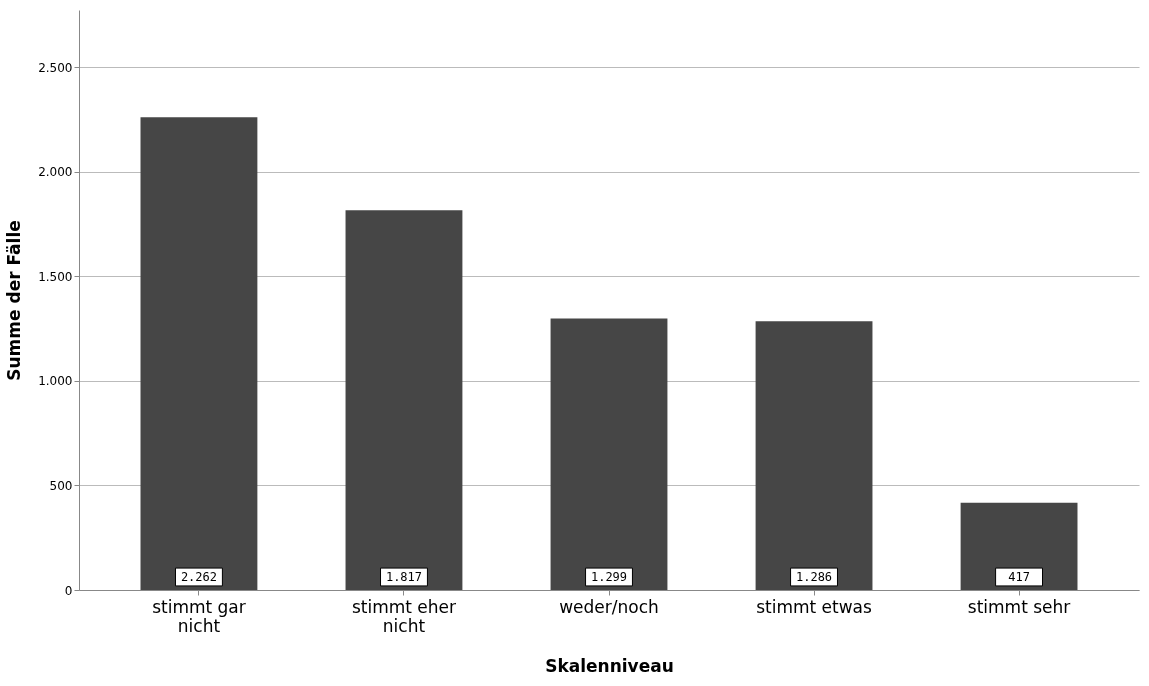  What do you see at coordinates (609, 606) in the screenshot?
I see `x-tick-label: weder/noch` at bounding box center [609, 606].